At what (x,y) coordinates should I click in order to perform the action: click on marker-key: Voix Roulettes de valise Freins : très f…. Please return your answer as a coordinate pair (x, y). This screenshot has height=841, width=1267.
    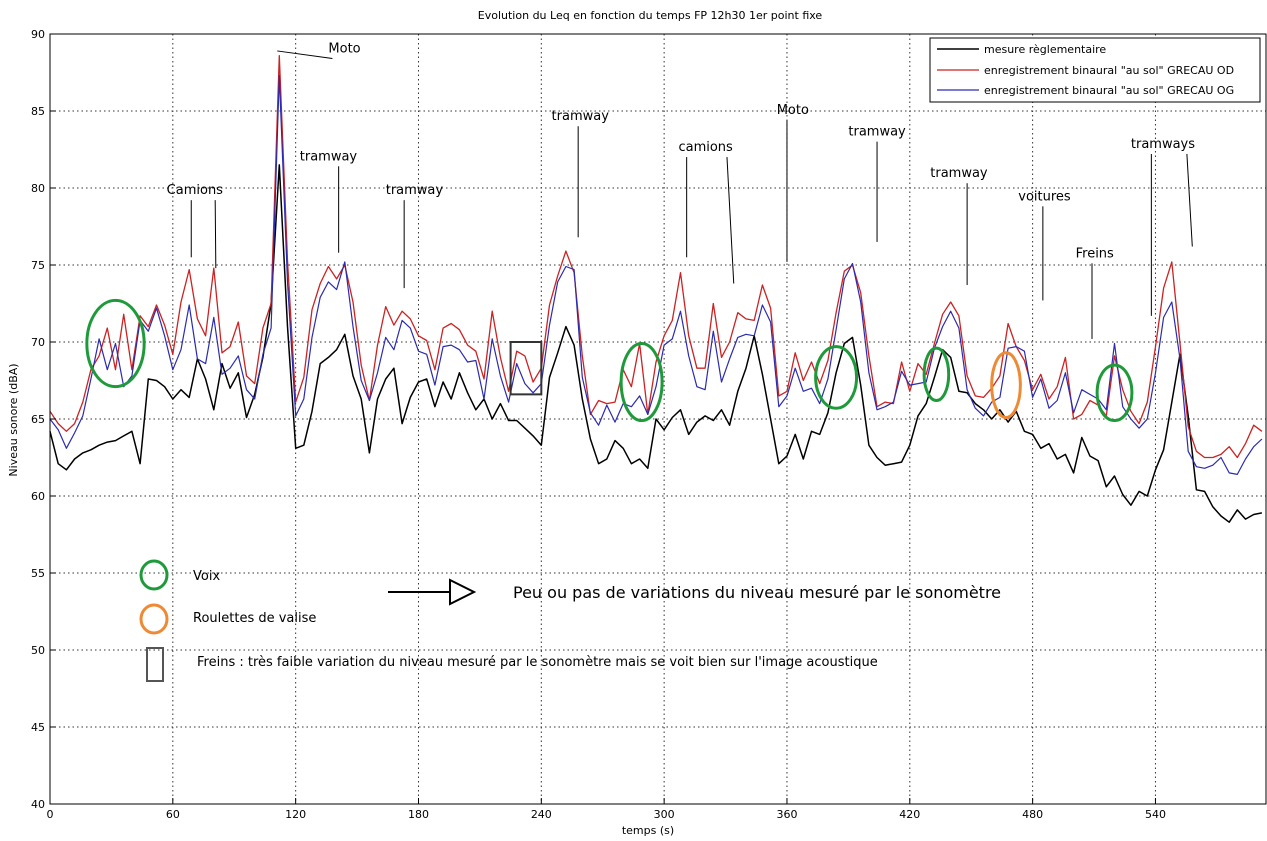
    Looking at the image, I should click on (570, 620).